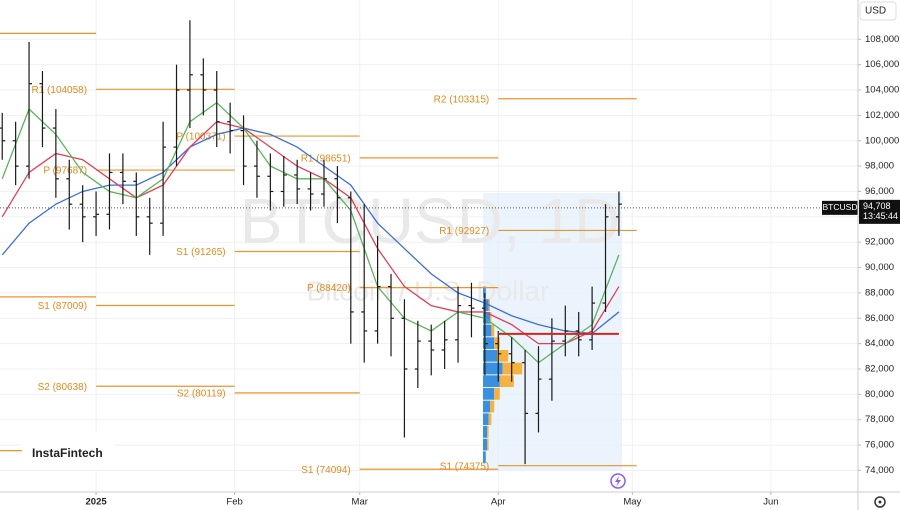 The height and width of the screenshot is (510, 900). I want to click on price: 94,708, so click(877, 206).